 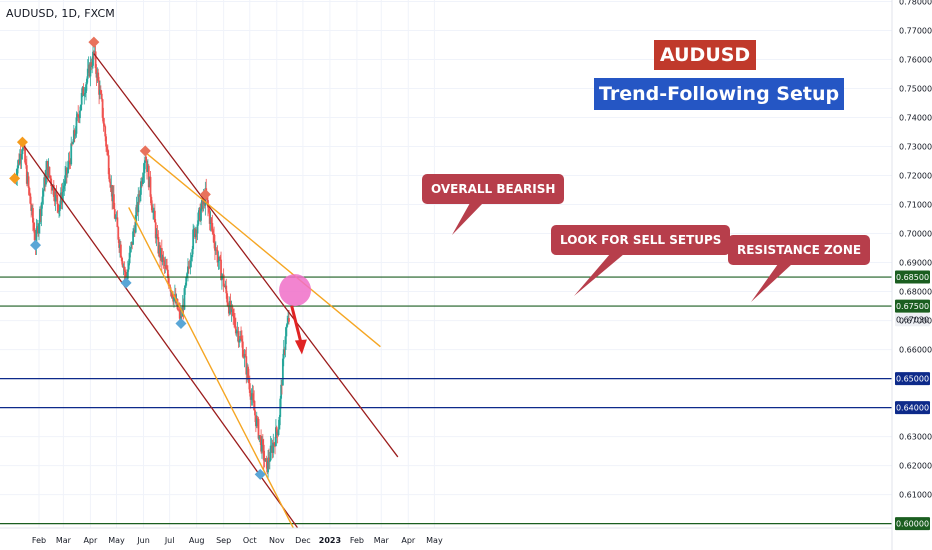 I want to click on trendline-orange-lower, so click(x=211, y=368).